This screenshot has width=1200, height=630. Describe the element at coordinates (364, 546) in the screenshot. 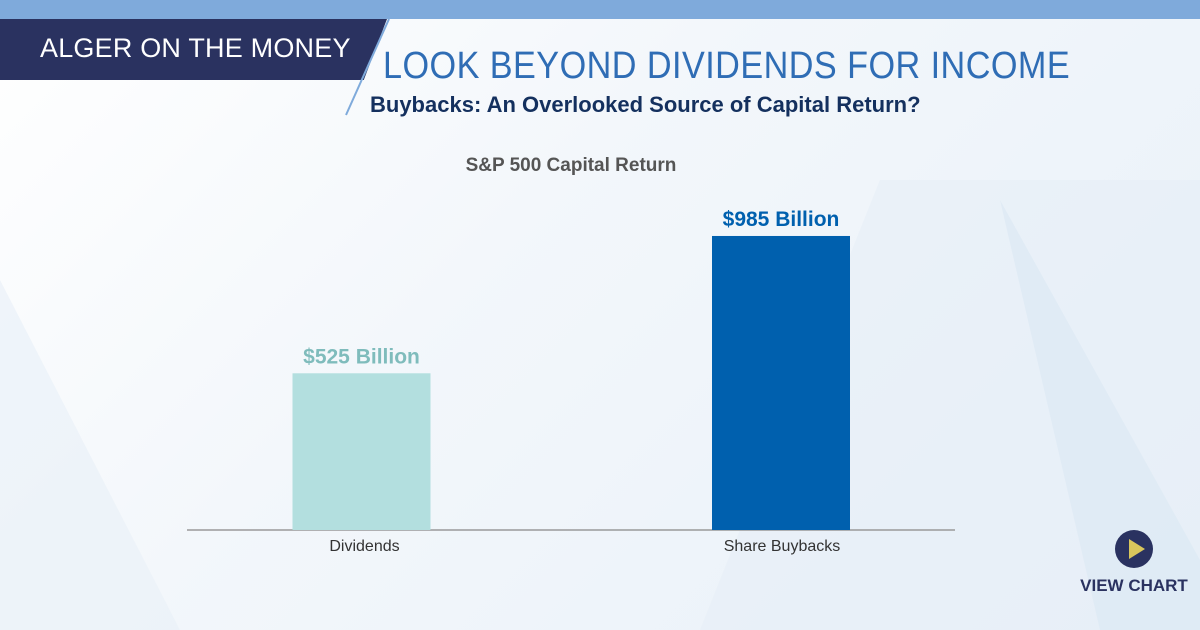

I see `x-tick-label: Dividends` at that location.